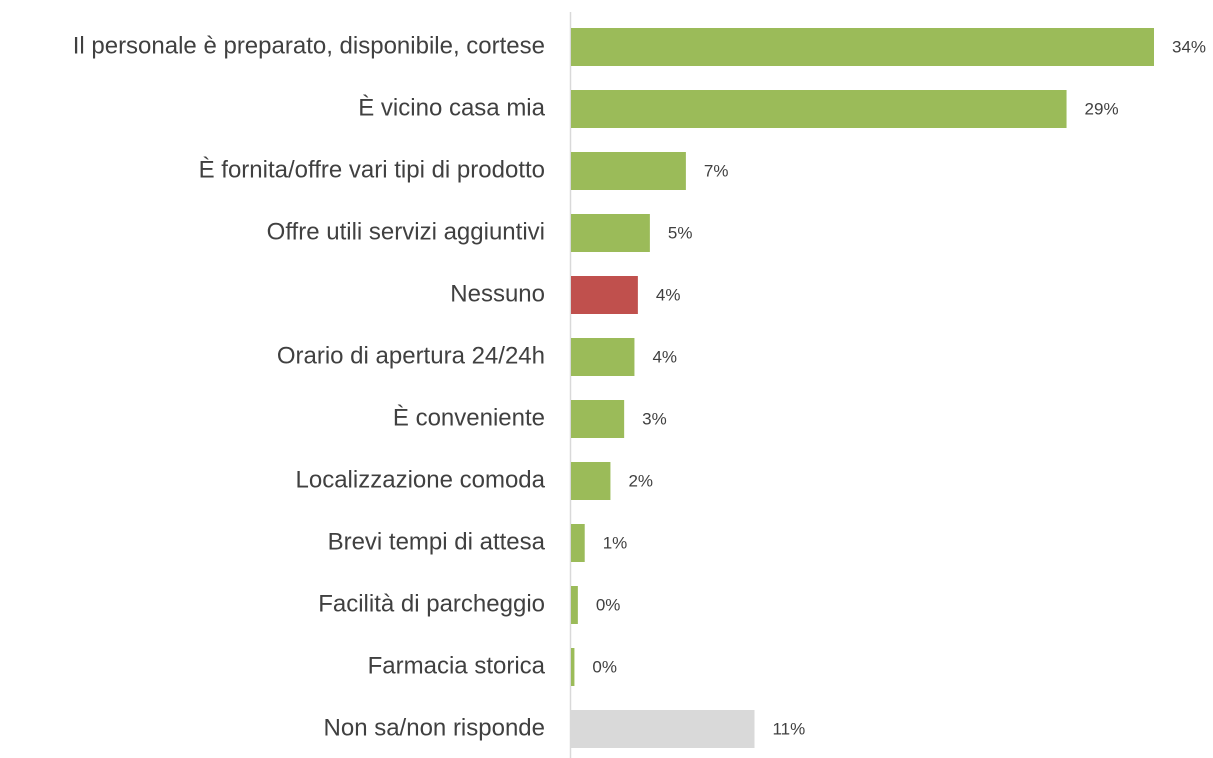  I want to click on category-label: Facilità di parcheggio, so click(431, 603).